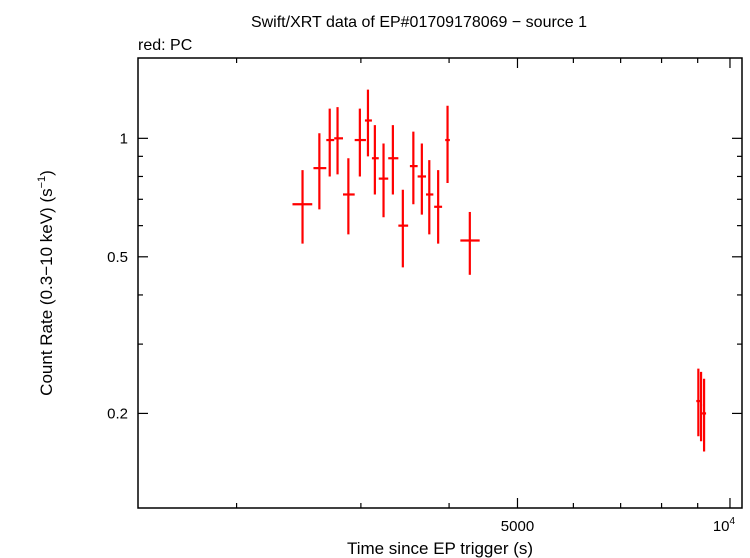  I want to click on y-axis-label-close: ), so click(46, 173).